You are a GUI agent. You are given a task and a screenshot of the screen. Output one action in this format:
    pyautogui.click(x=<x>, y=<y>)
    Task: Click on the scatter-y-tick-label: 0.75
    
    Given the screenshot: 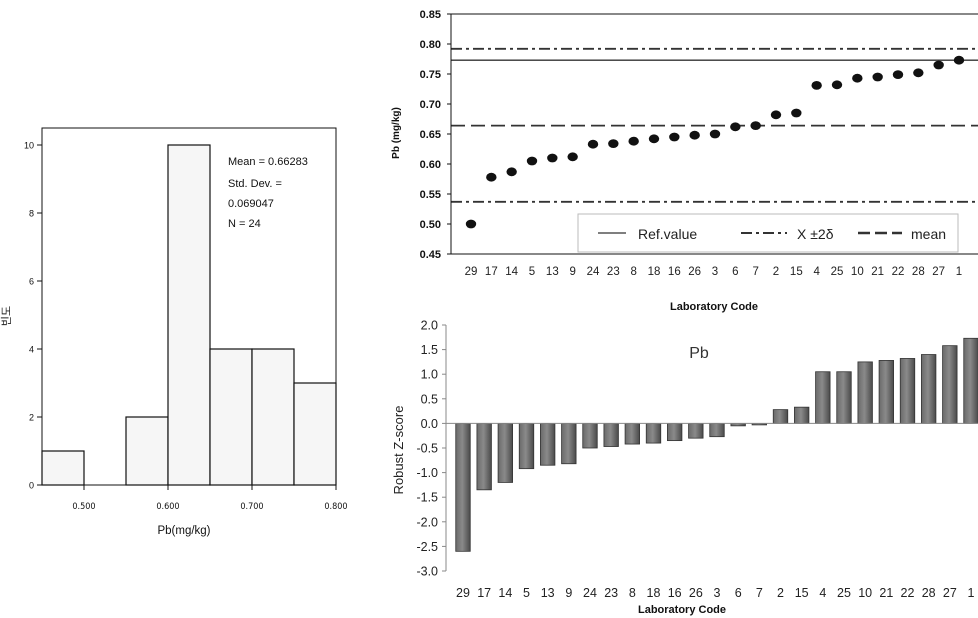 What is the action you would take?
    pyautogui.click(x=430, y=75)
    